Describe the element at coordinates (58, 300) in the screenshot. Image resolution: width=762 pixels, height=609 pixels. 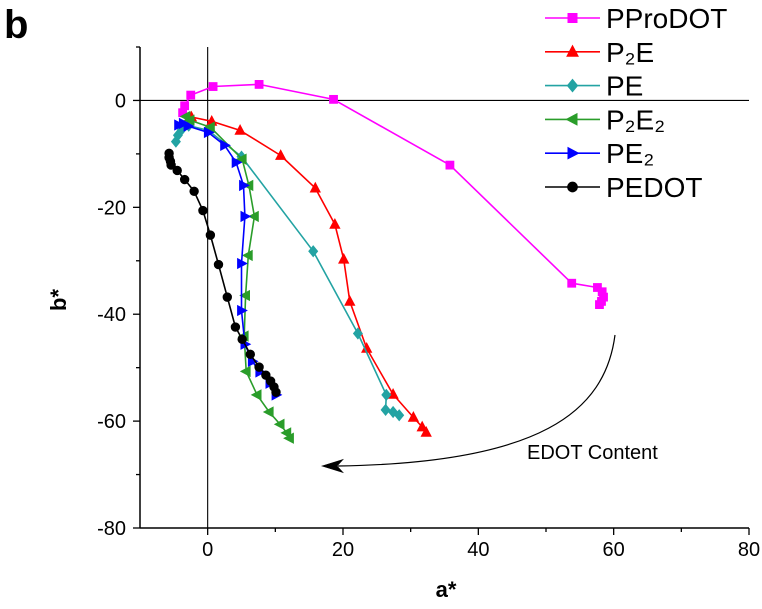
I see `y-axis-label: b*` at that location.